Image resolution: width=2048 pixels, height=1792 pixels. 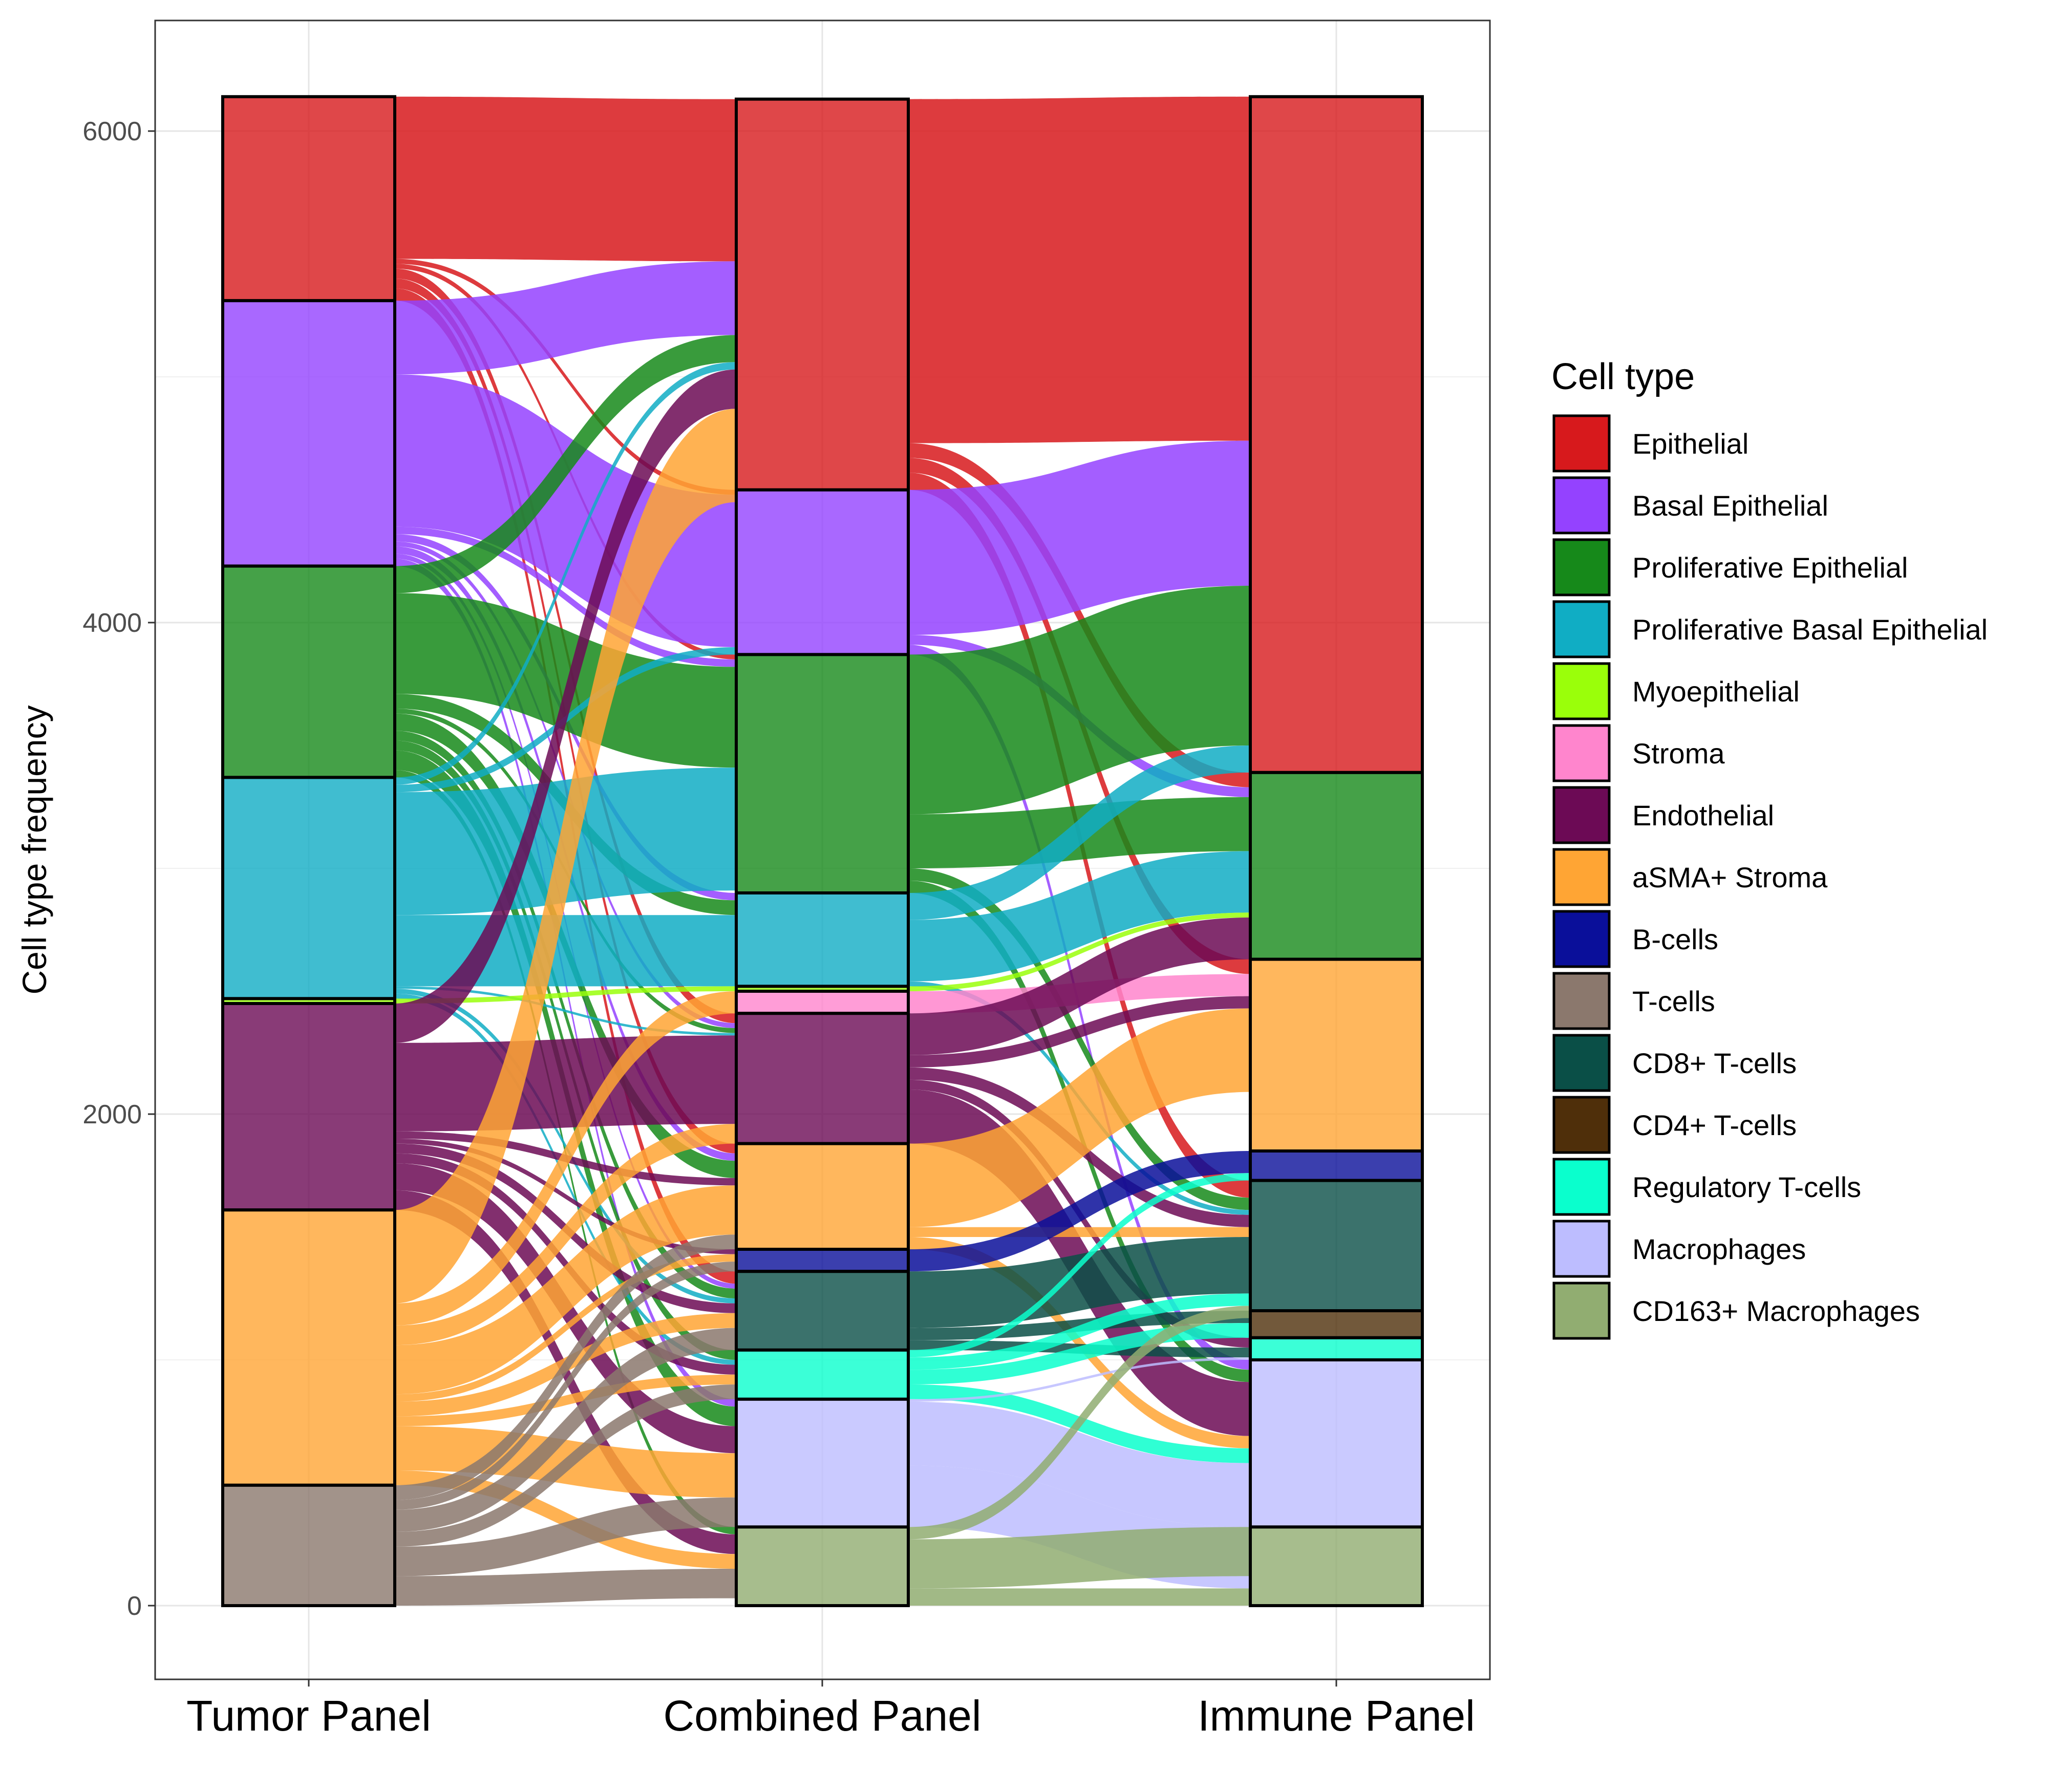 I want to click on stratum-tumor-panel-proliferative-epithelial, so click(x=308, y=671).